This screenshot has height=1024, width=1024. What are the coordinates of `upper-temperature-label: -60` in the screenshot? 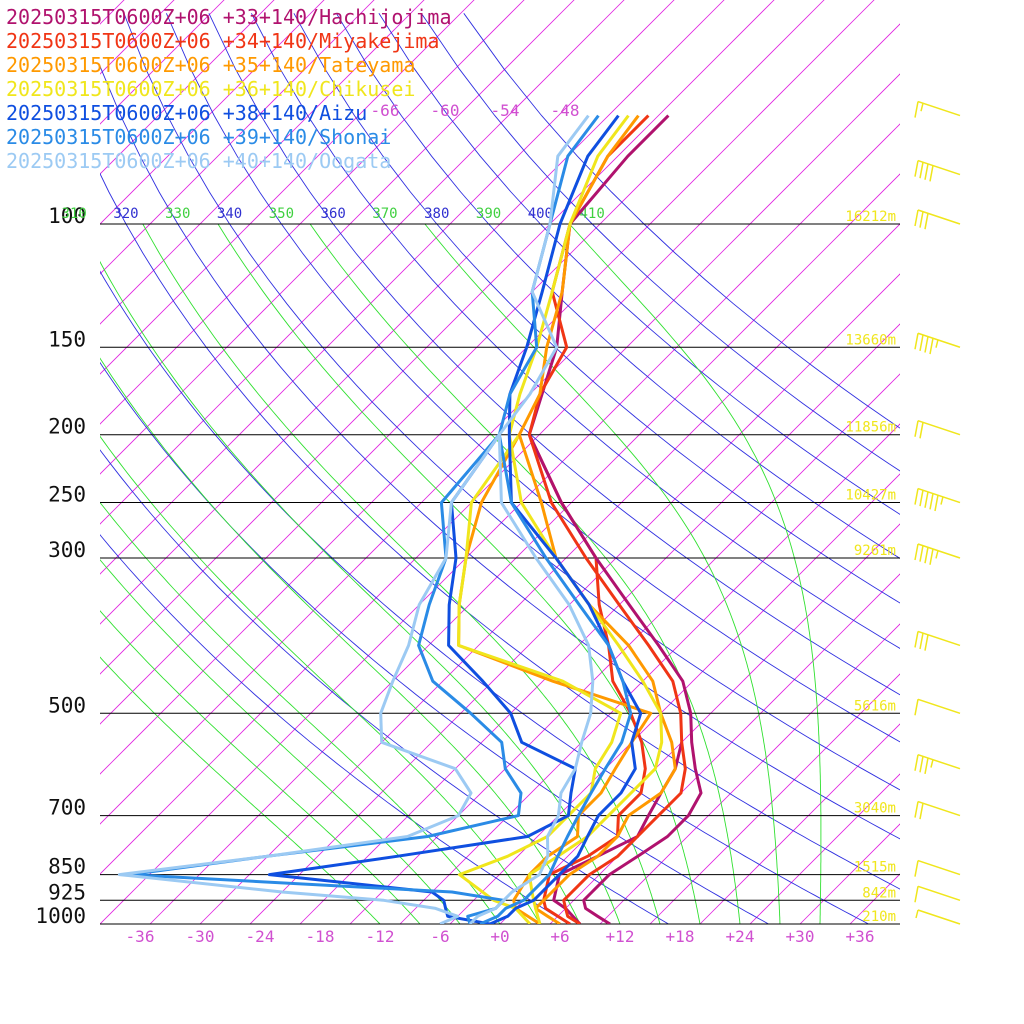 It's located at (445, 110).